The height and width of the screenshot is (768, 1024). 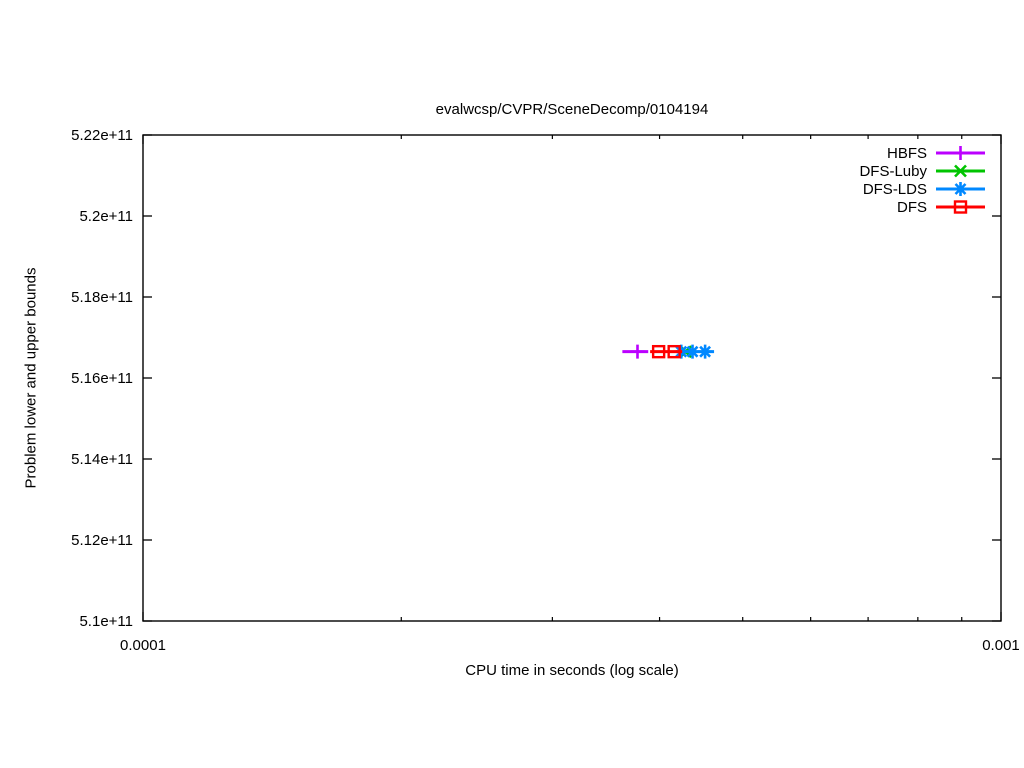 What do you see at coordinates (572, 109) in the screenshot?
I see `chart-title: evalwcsp/CVPR/SceneDecomp/0104194` at bounding box center [572, 109].